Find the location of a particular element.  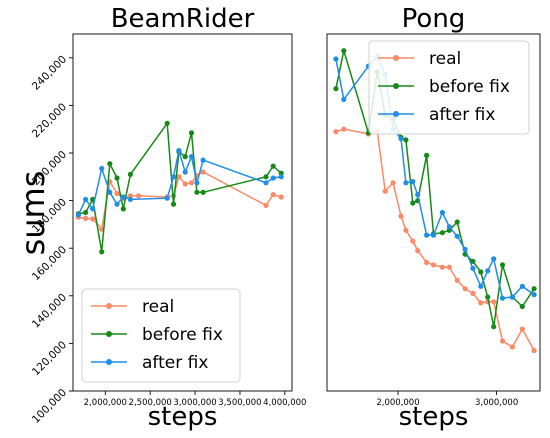

y-tick-label: 100,000 is located at coordinates (49, 406).